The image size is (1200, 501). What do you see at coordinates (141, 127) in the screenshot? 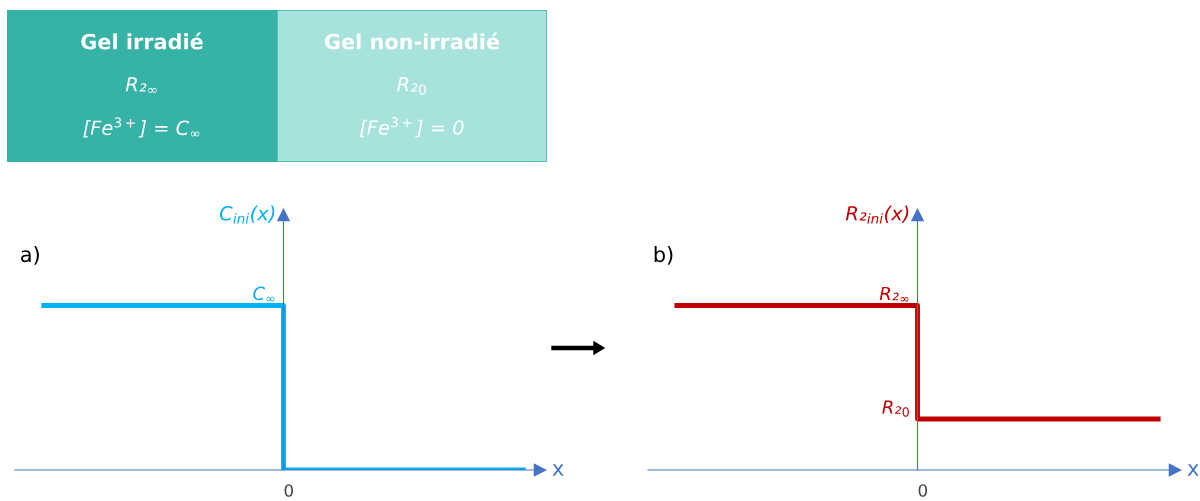
I see `text: [Fe$^{3+}$] = C$_{∞}$` at bounding box center [141, 127].